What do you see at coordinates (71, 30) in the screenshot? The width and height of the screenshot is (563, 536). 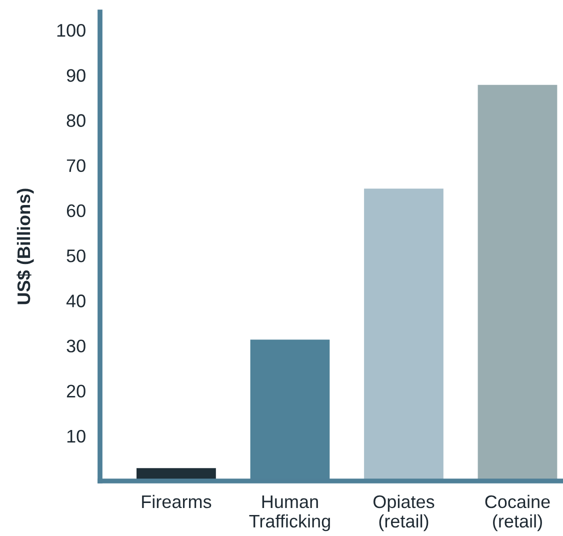 I see `y-tick-label: 100` at bounding box center [71, 30].